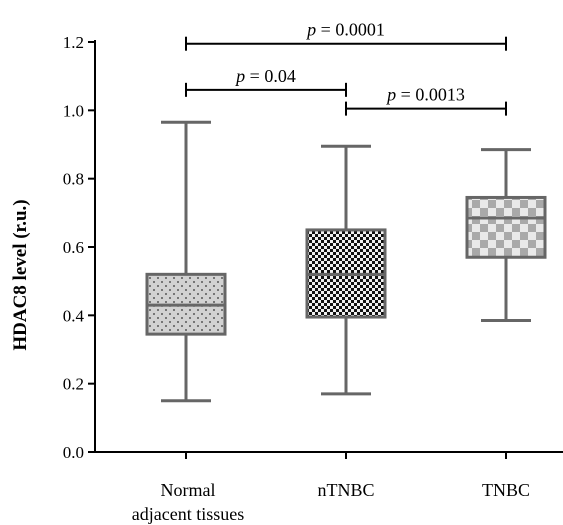 The width and height of the screenshot is (563, 525). What do you see at coordinates (73, 42) in the screenshot?
I see `y-tick-label: 1.2` at bounding box center [73, 42].